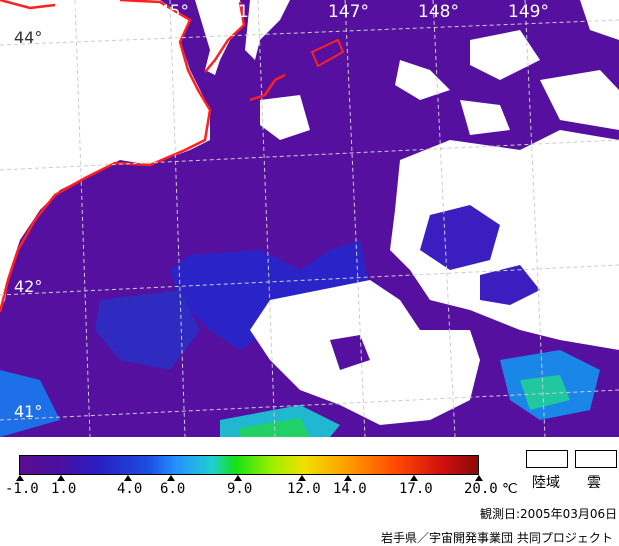 Image resolution: width=619 pixels, height=546 pixels. Describe the element at coordinates (173, 489) in the screenshot. I see `colorbar-label: 6.0` at that location.